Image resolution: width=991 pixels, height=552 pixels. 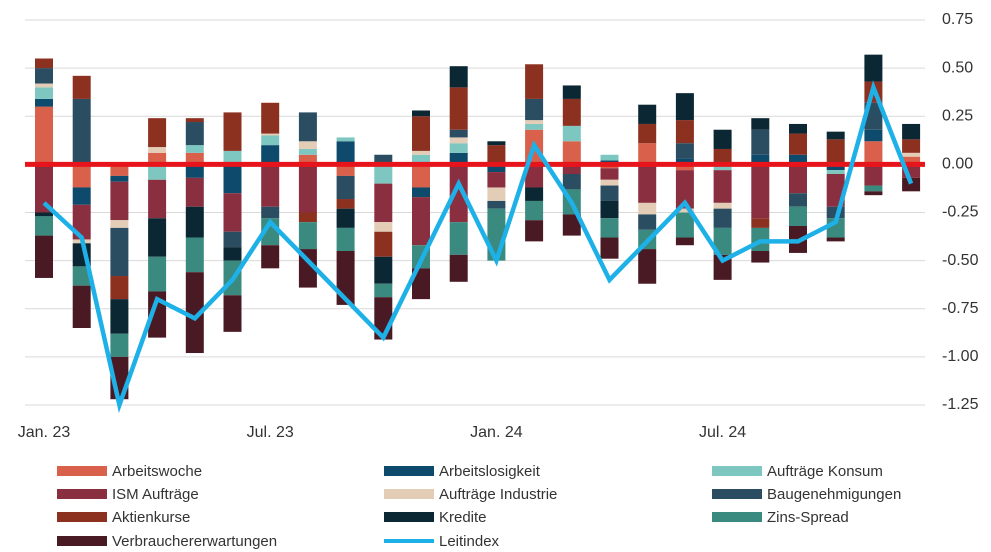 I want to click on legend-label: Arbeitslosigkeit, so click(x=490, y=471).